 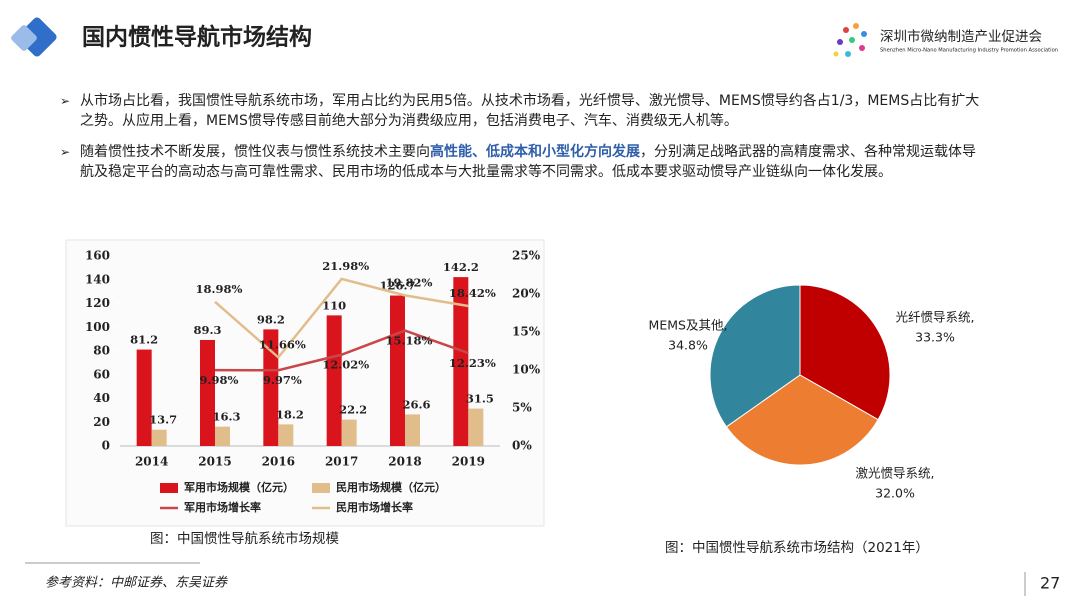 What do you see at coordinates (526, 332) in the screenshot?
I see `y2-tick-label: 15%` at bounding box center [526, 332].